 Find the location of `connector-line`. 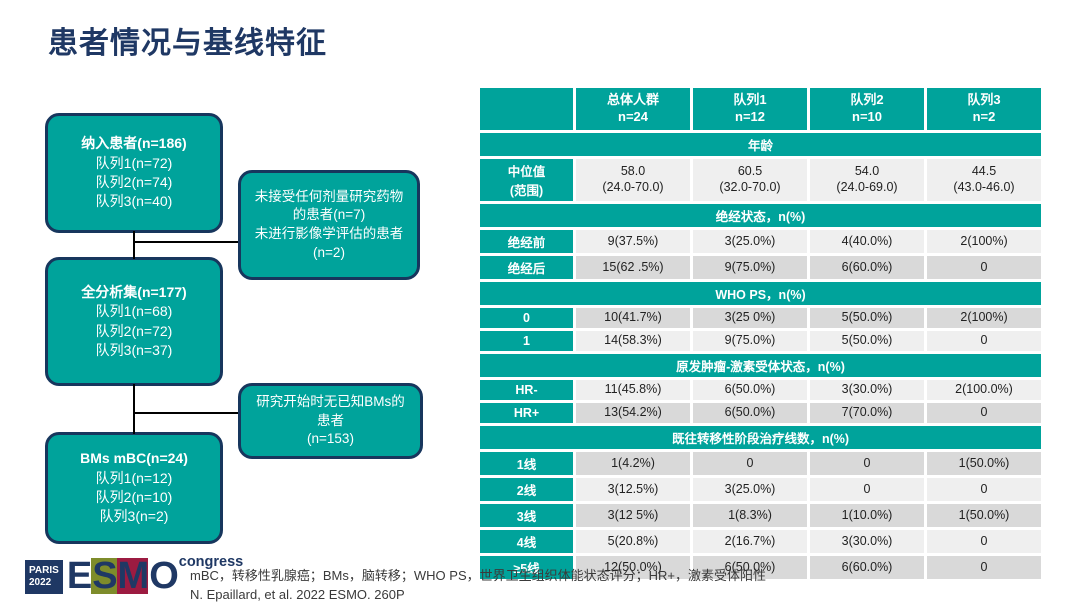

connector-line is located at coordinates (186, 413).